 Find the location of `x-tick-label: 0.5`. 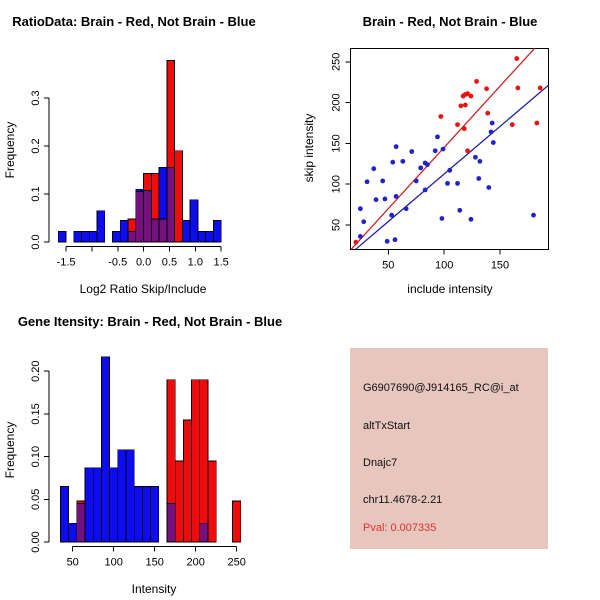

x-tick-label: 0.5 is located at coordinates (169, 263).